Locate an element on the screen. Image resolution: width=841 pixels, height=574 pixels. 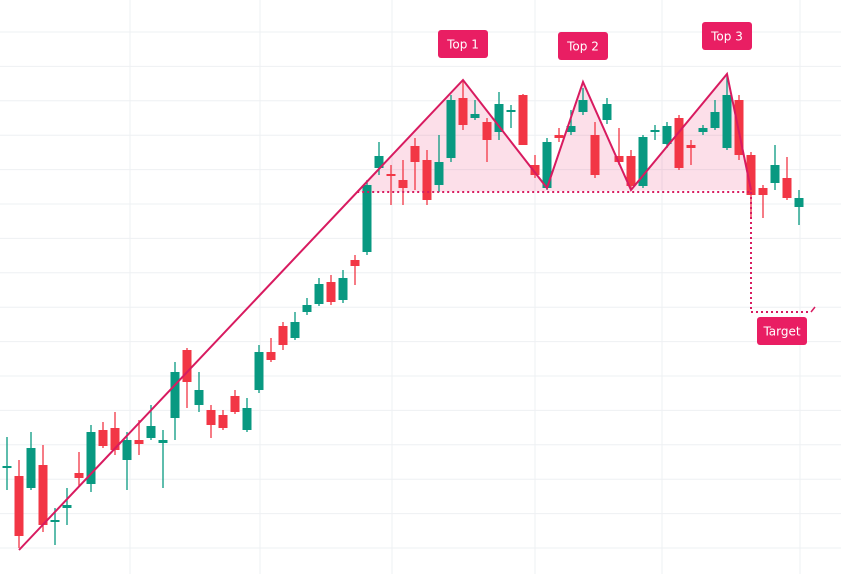
annotation-label: Top 1 is located at coordinates (462, 45).